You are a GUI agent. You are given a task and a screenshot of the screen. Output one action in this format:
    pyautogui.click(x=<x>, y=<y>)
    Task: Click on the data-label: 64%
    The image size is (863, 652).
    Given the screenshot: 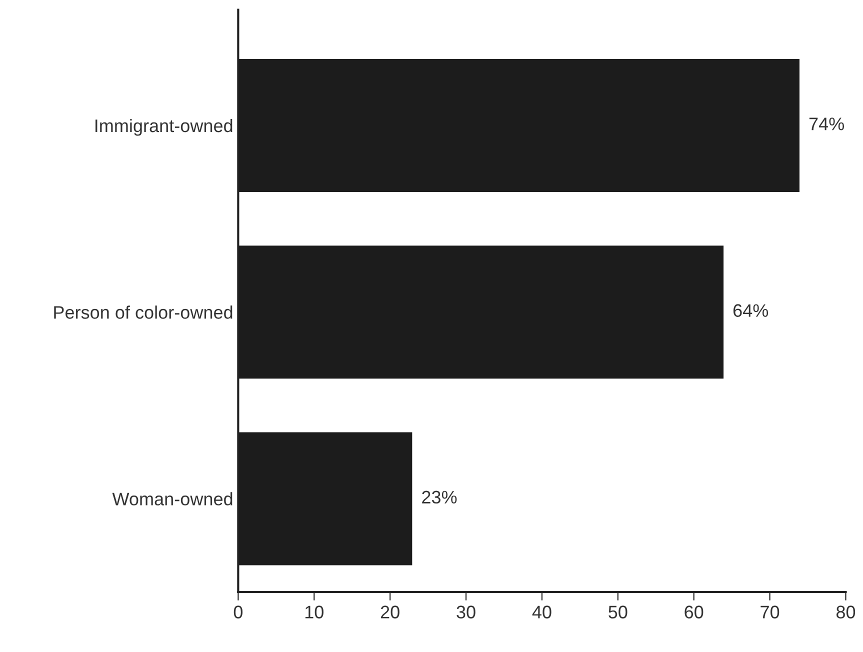 What is the action you would take?
    pyautogui.click(x=750, y=310)
    